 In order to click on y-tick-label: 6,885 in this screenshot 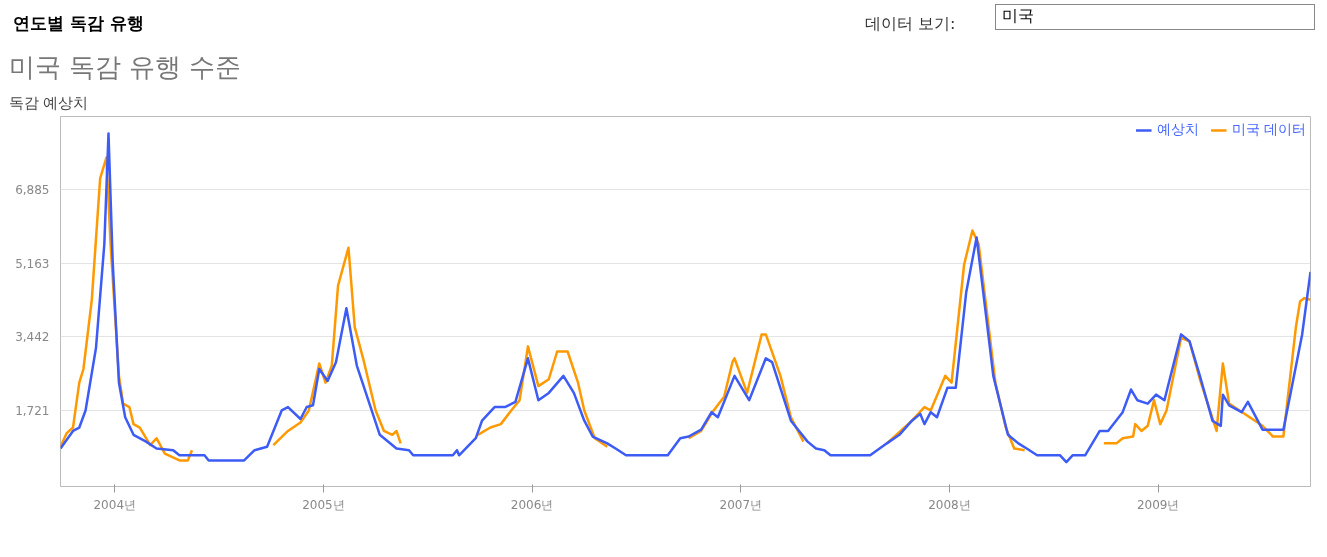, I will do `click(32, 190)`.